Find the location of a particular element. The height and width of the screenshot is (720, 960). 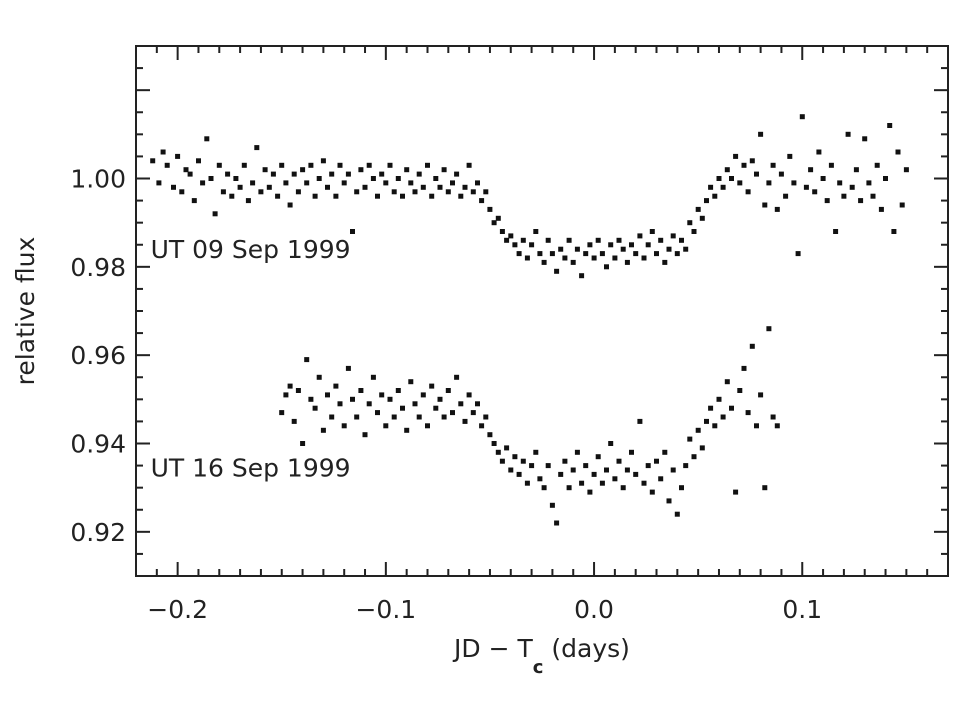

y-tick-label: 0.94 is located at coordinates (98, 444).